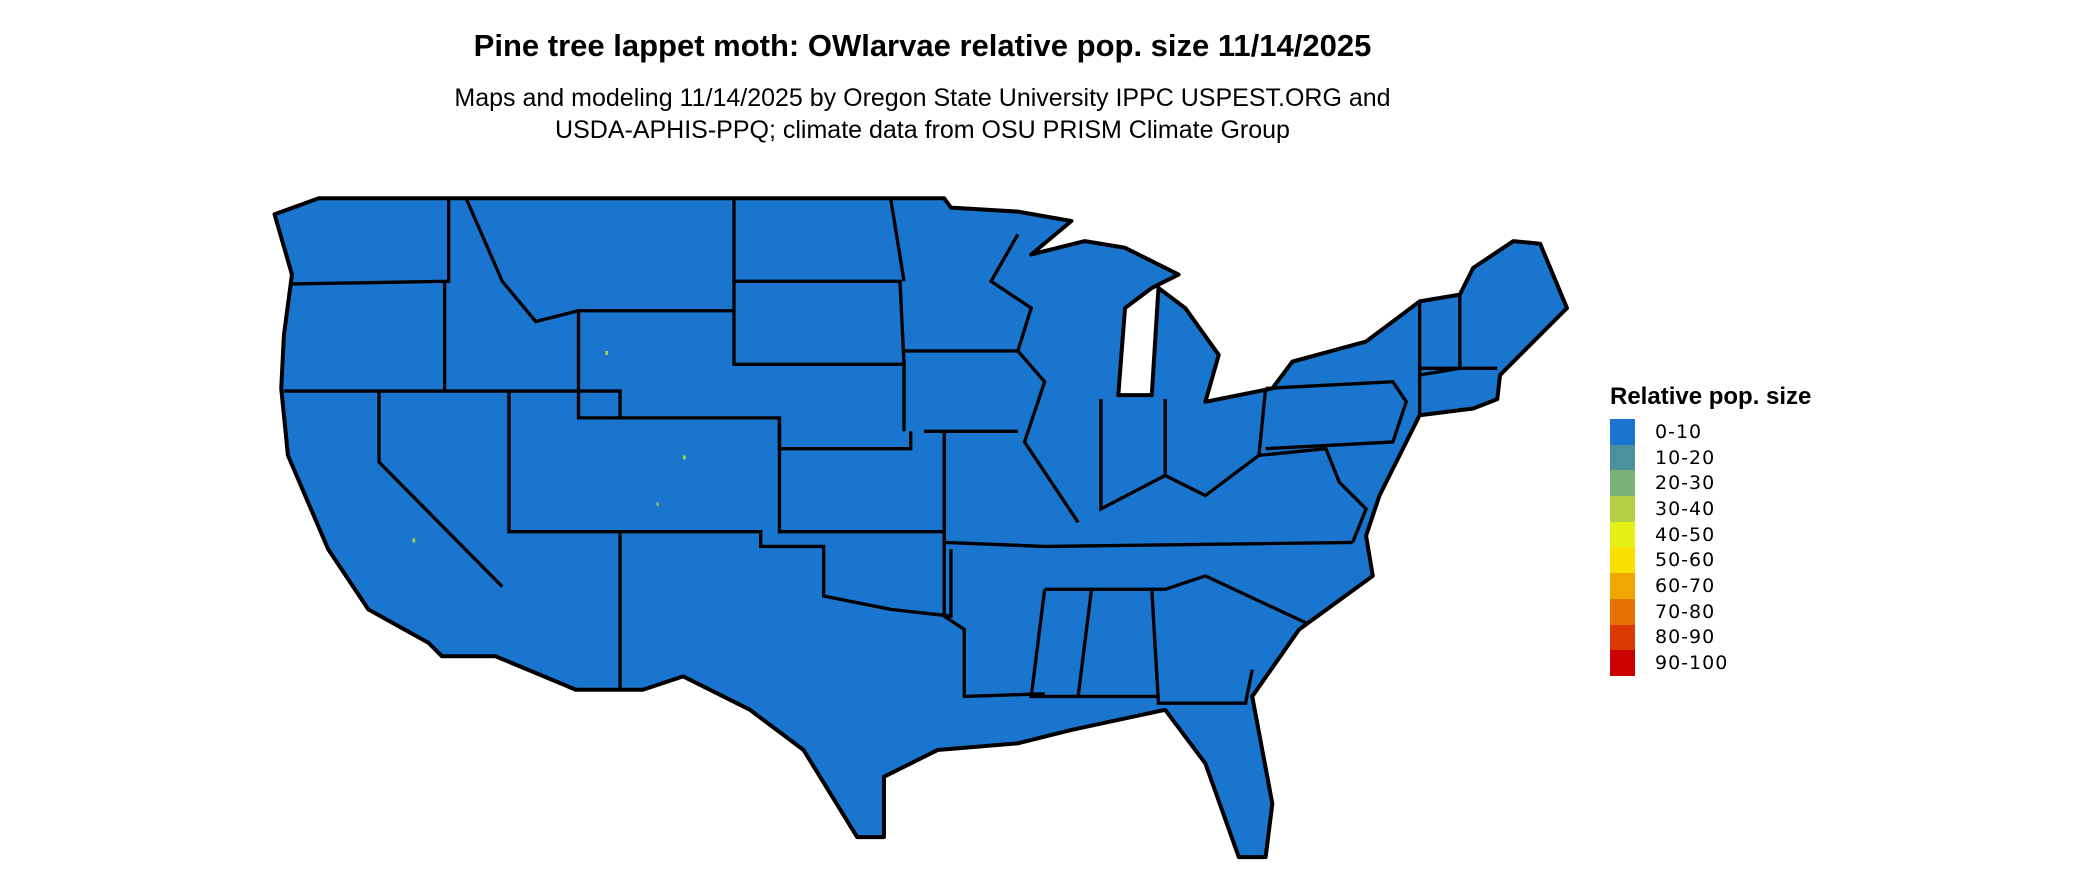  I want to click on legend-item: 10-20, so click(1710, 457).